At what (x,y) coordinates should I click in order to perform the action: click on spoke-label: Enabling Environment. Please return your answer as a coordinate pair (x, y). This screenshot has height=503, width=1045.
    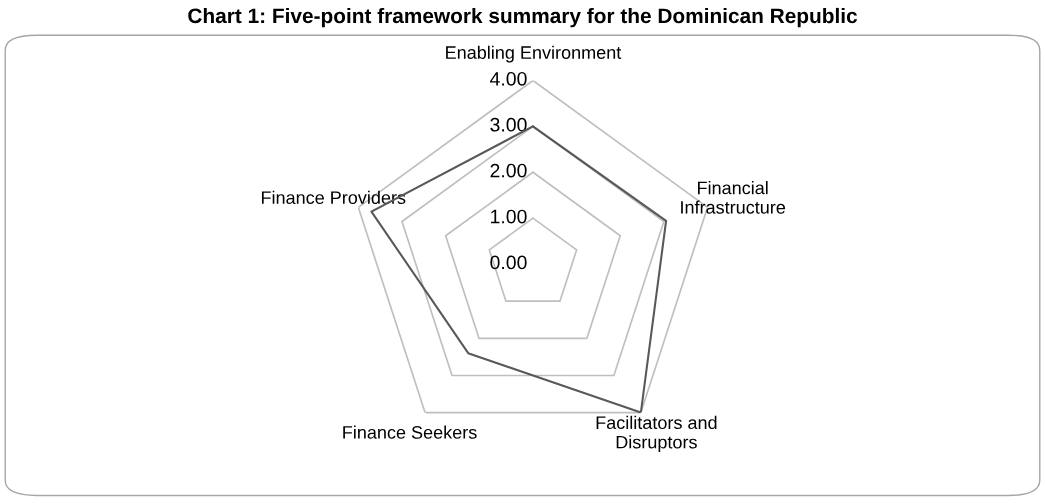
    Looking at the image, I should click on (534, 54).